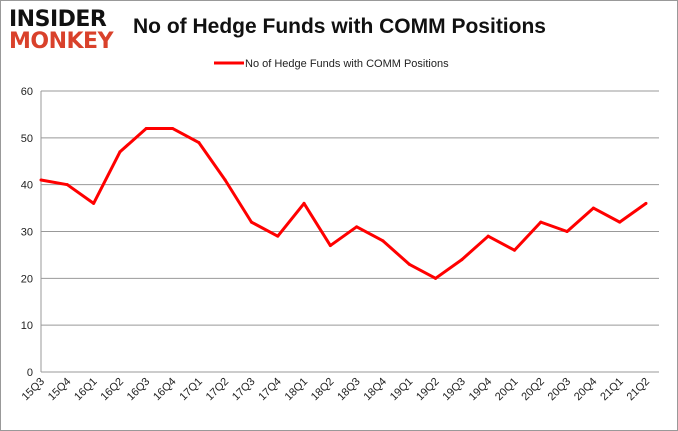  Describe the element at coordinates (27, 92) in the screenshot. I see `y-tick-label: 60` at that location.